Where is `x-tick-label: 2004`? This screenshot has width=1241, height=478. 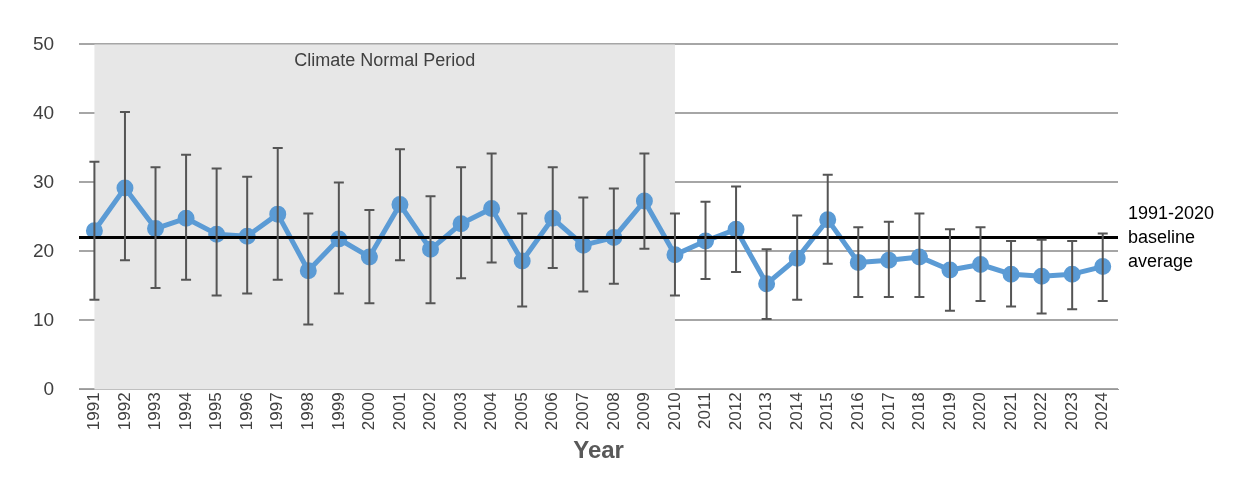 x-tick-label: 2004 is located at coordinates (491, 411).